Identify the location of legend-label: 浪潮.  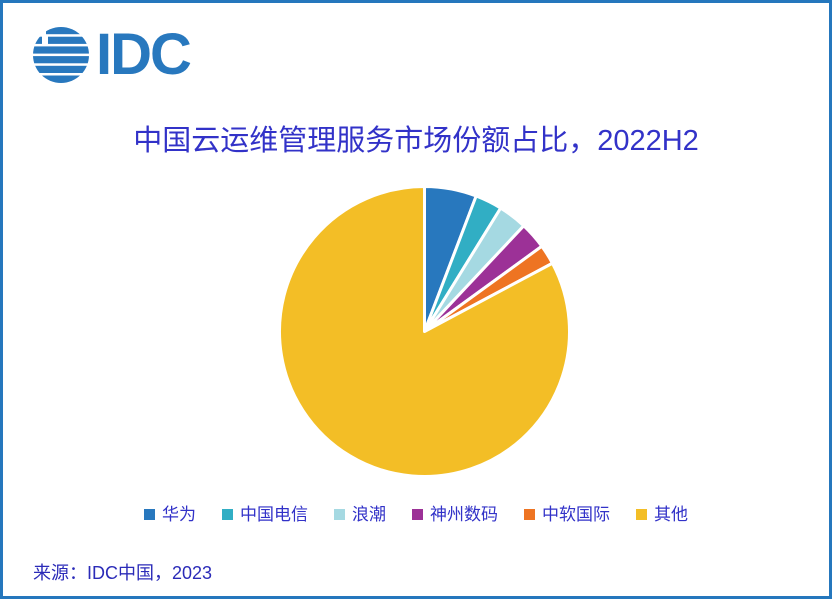
(369, 514).